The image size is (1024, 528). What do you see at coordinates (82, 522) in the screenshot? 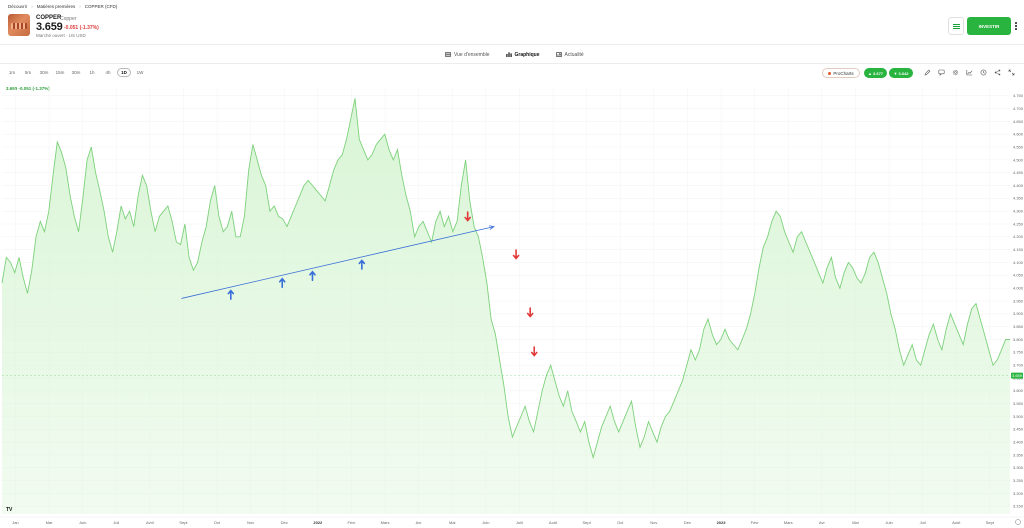
I see `x-axis-label: Juin` at bounding box center [82, 522].